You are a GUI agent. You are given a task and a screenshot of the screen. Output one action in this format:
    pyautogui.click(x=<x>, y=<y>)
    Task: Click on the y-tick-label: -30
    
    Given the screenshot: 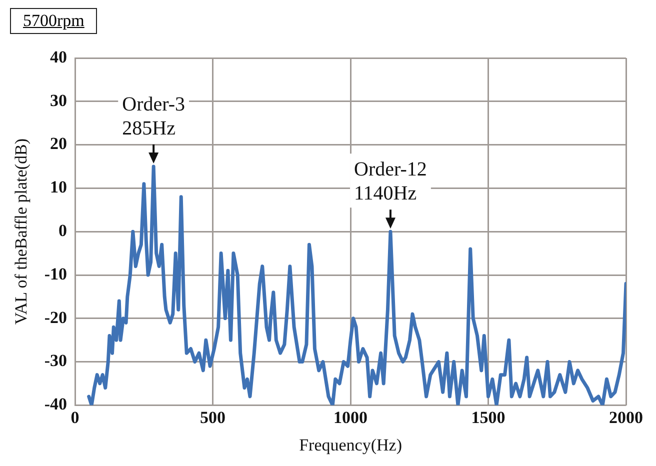 What is the action you would take?
    pyautogui.click(x=56, y=360)
    